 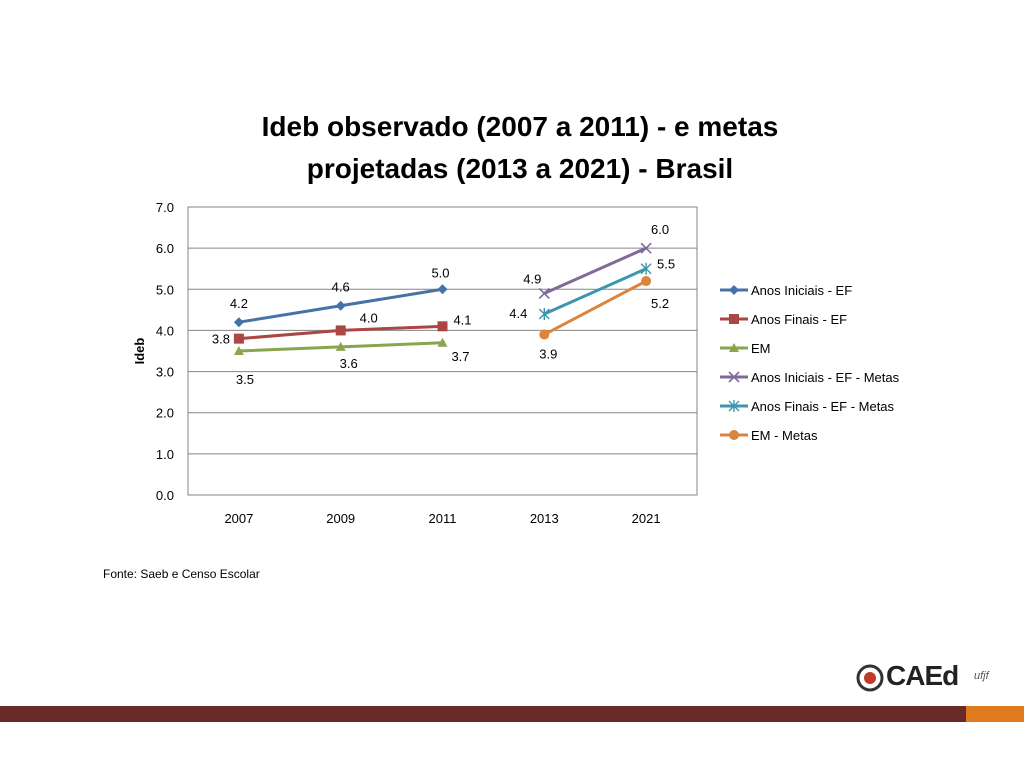 I want to click on data-label: 4.1, so click(x=462, y=319).